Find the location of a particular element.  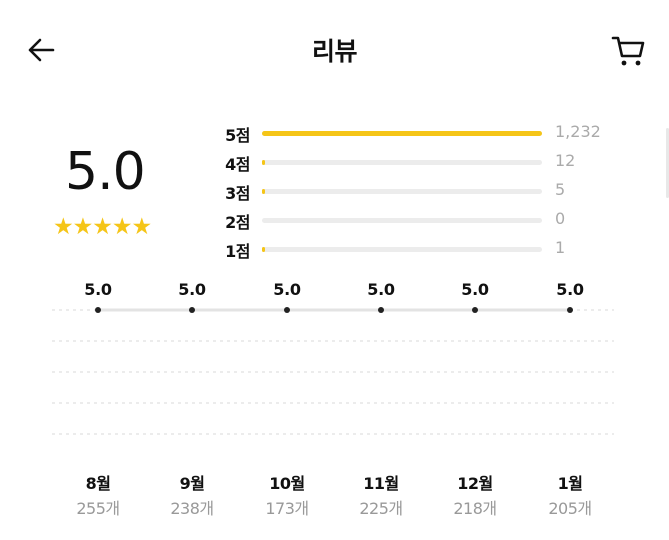

scrollbar is located at coordinates (667, 163).